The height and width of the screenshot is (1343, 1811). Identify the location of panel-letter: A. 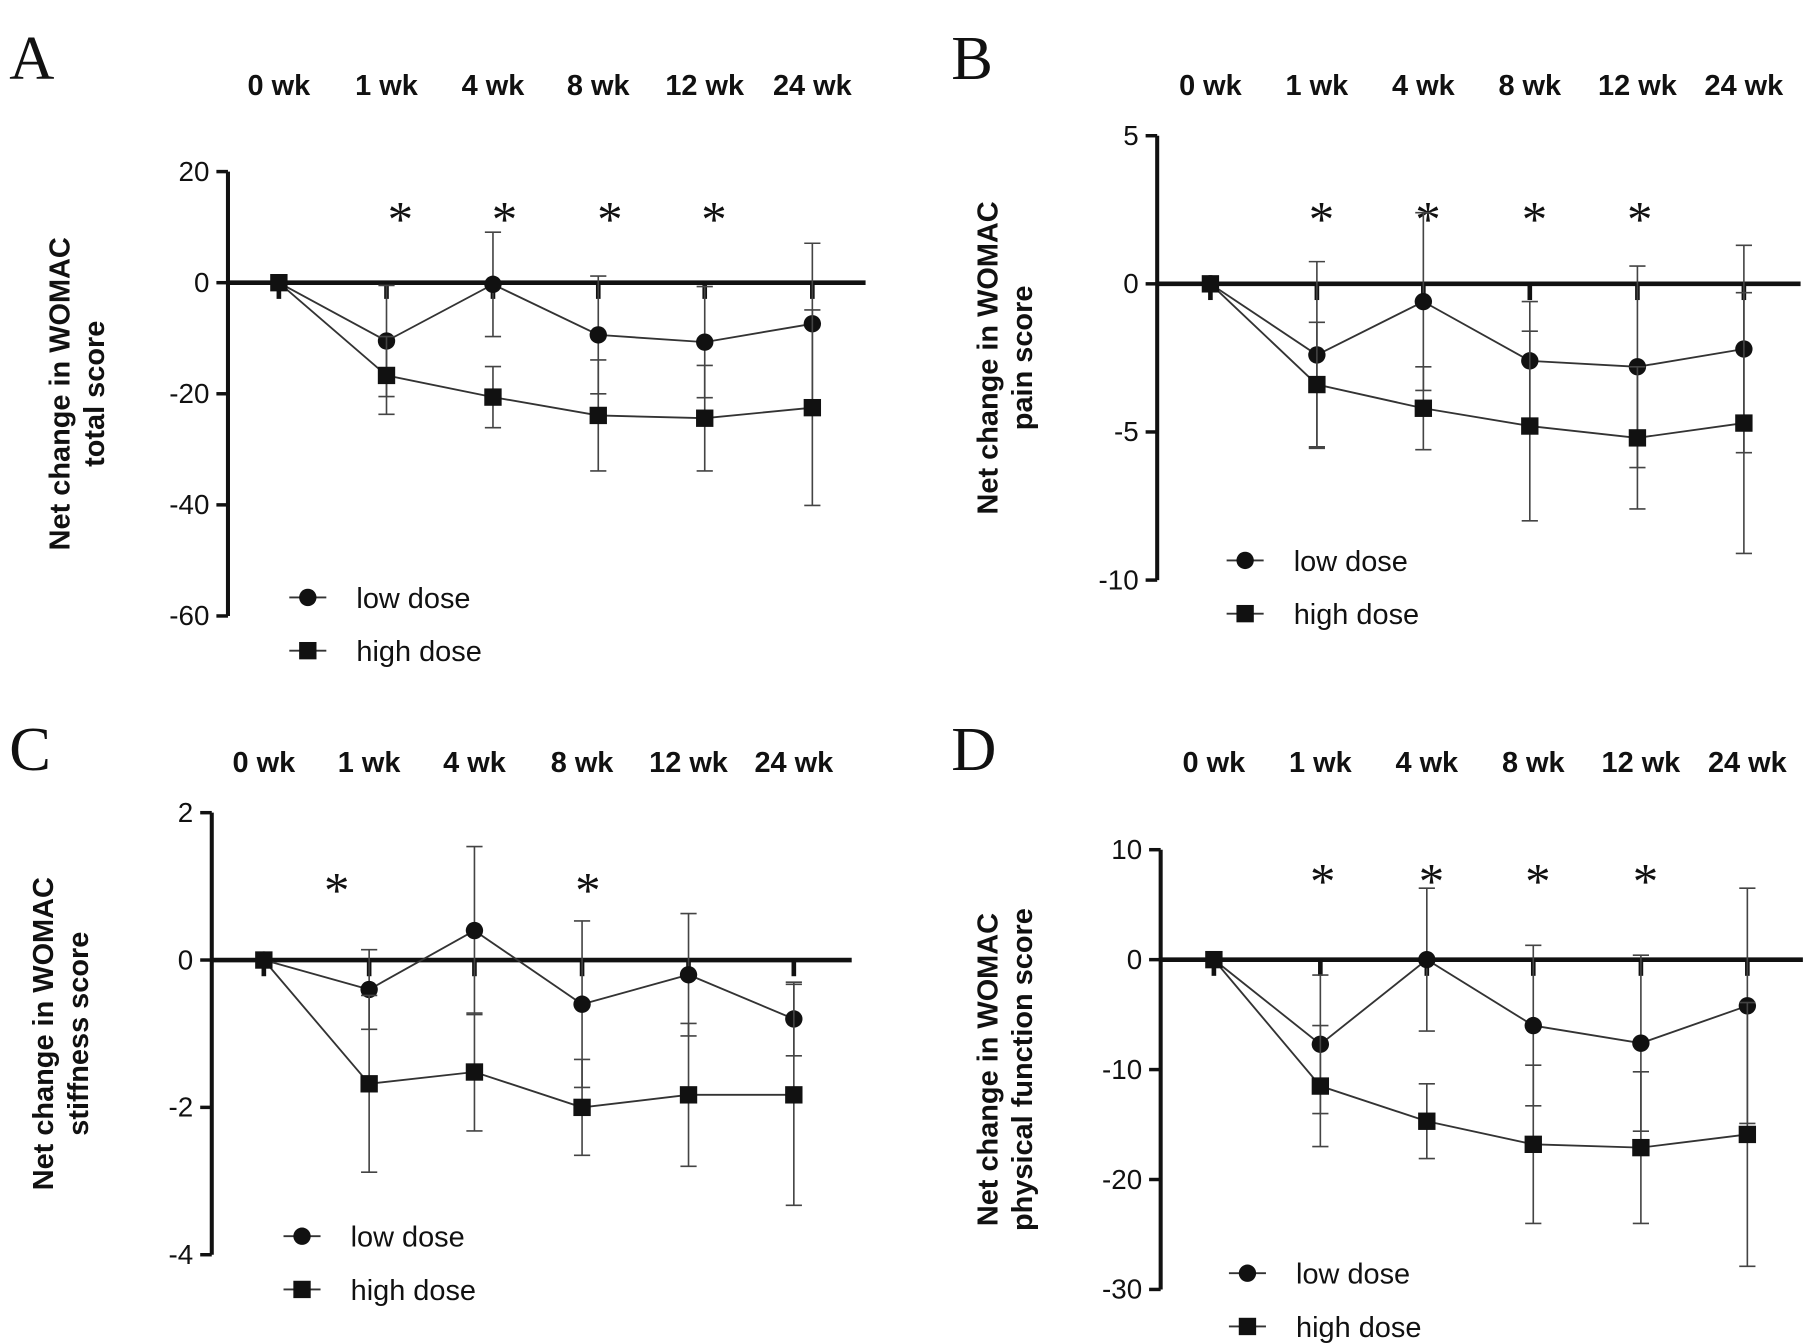
(31, 58).